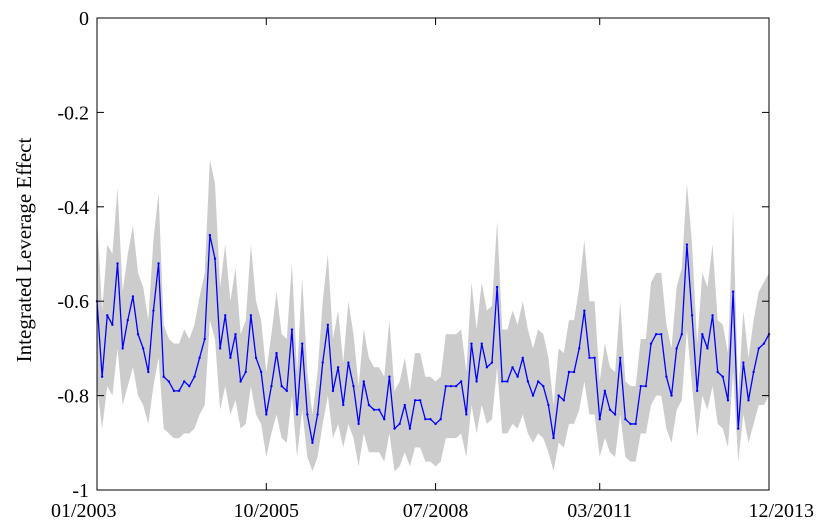 This screenshot has height=527, width=817. I want to click on x-tick-label: 10/2005, so click(267, 511).